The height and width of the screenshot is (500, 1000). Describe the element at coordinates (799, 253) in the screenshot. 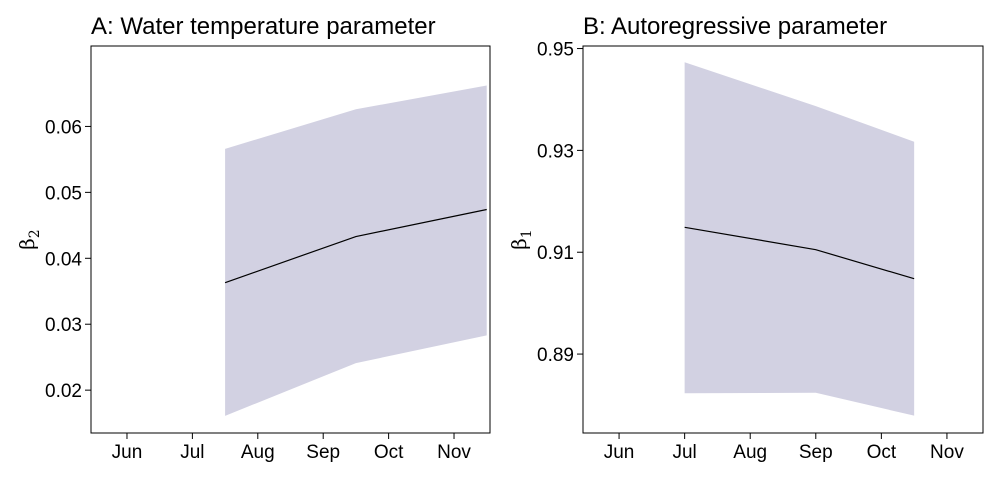

I see `series-line-b` at that location.